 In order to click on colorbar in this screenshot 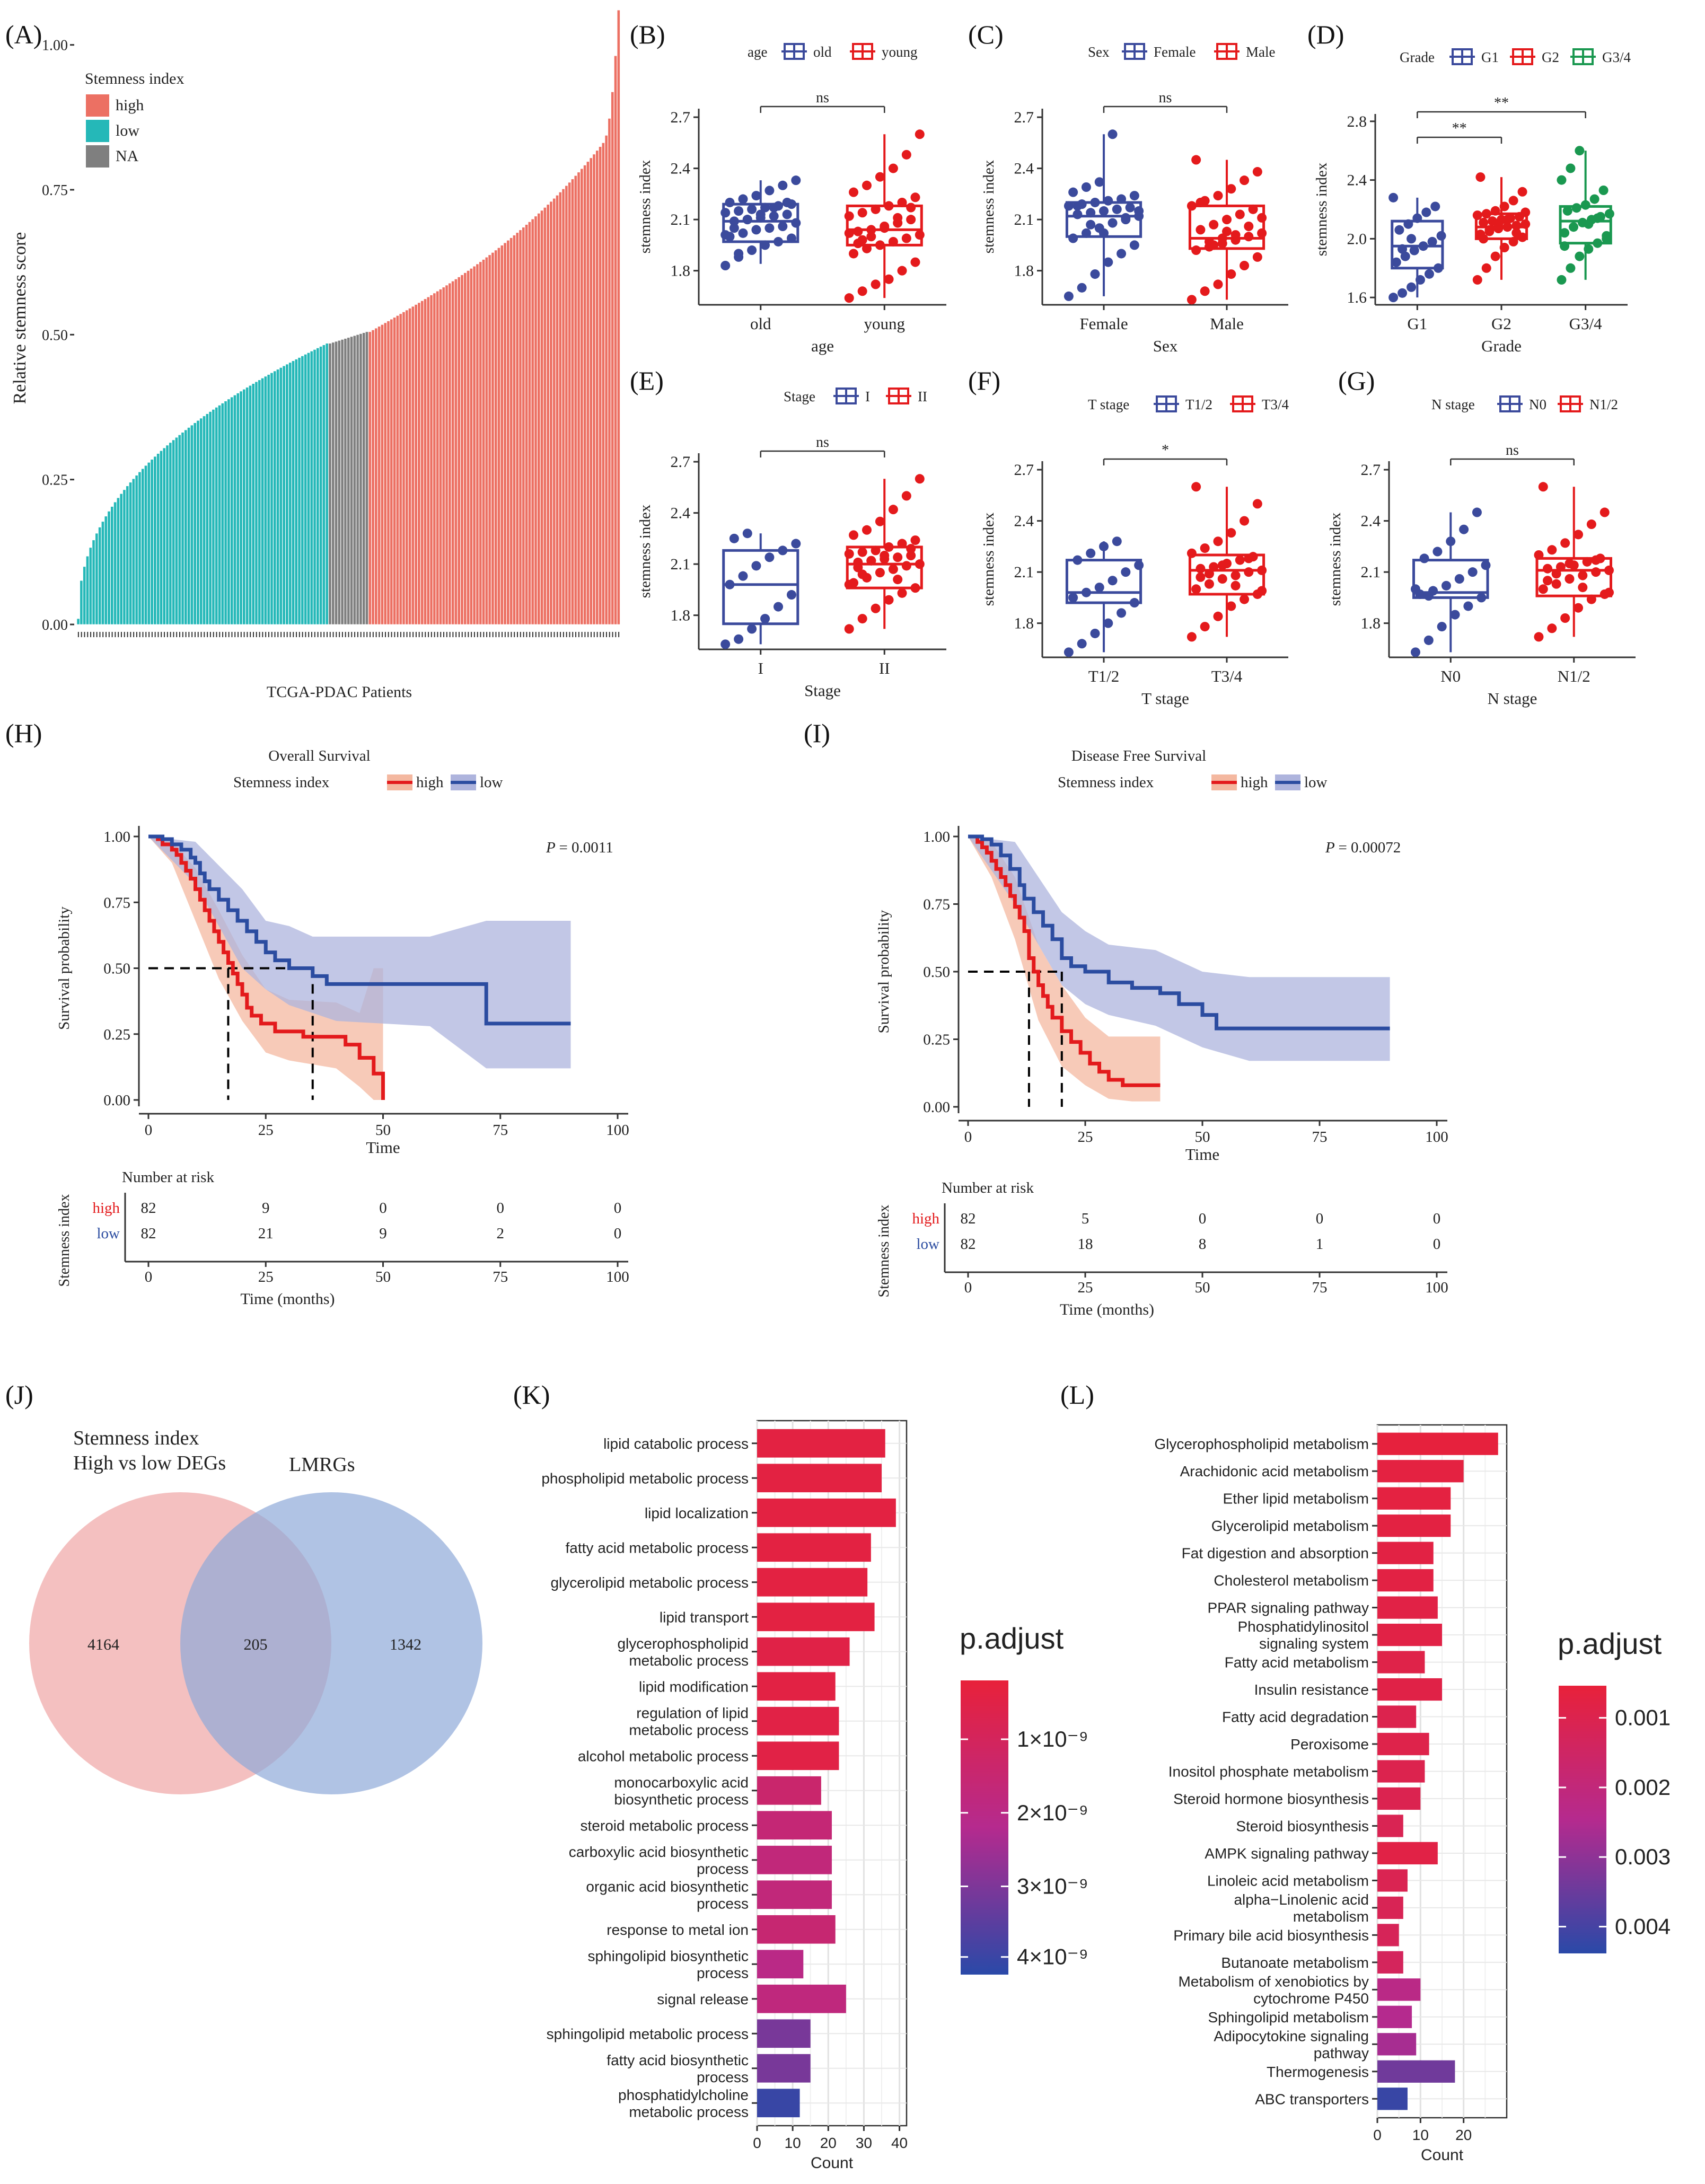, I will do `click(984, 1827)`.